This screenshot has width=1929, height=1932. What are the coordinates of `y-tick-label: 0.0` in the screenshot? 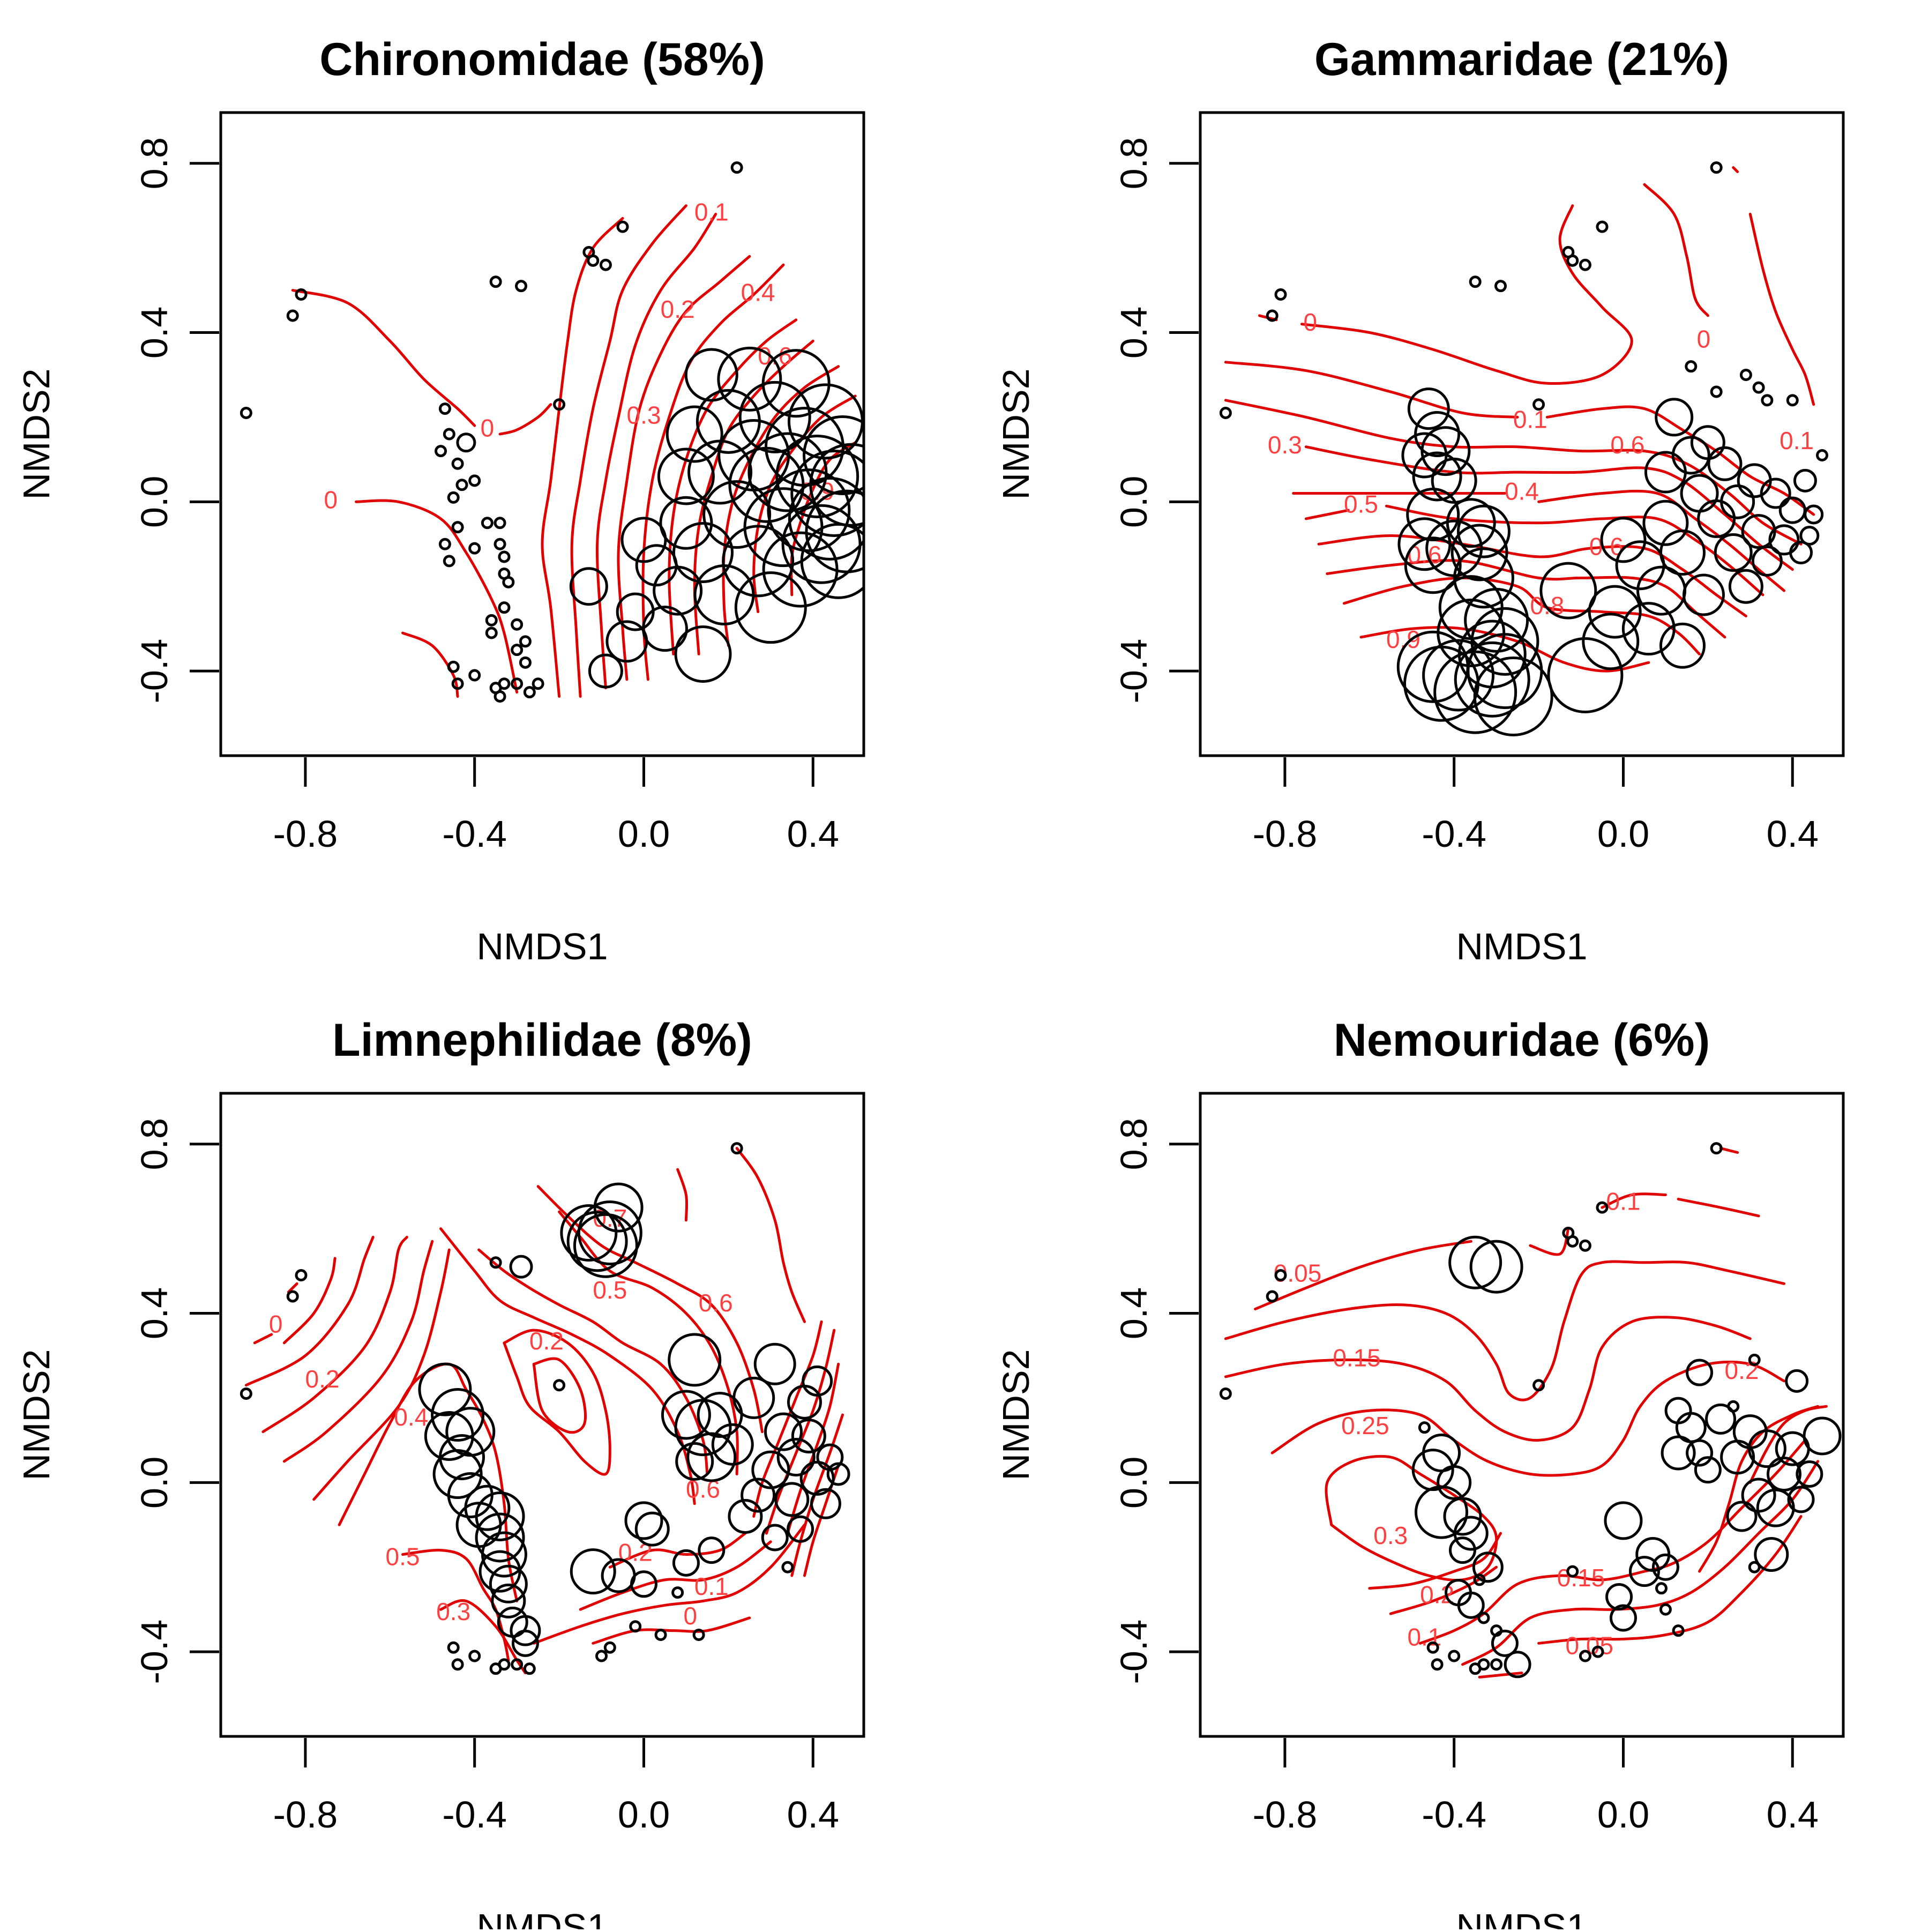 It's located at (154, 1483).